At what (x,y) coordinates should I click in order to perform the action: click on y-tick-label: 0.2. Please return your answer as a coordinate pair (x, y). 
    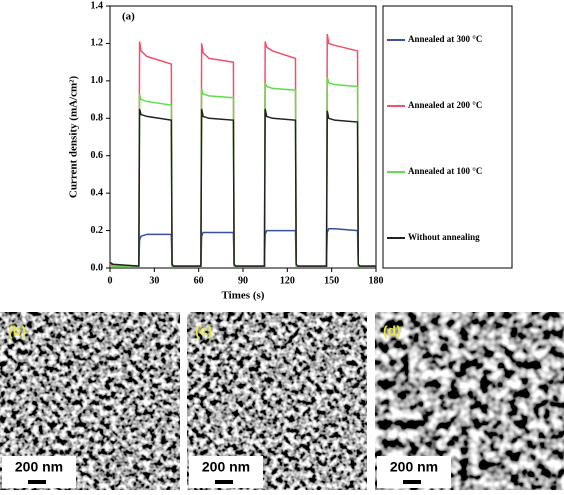
    Looking at the image, I should click on (97, 230).